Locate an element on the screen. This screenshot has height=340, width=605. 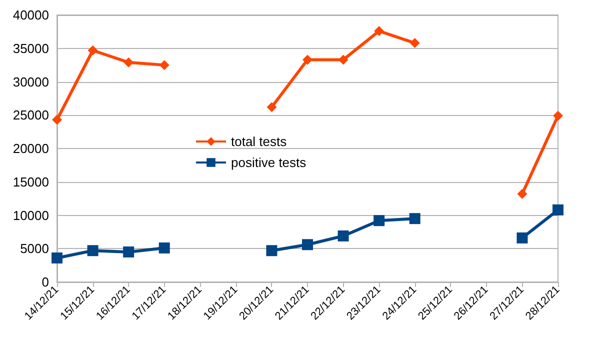
y-tick-label: 10000 is located at coordinates (30, 215).